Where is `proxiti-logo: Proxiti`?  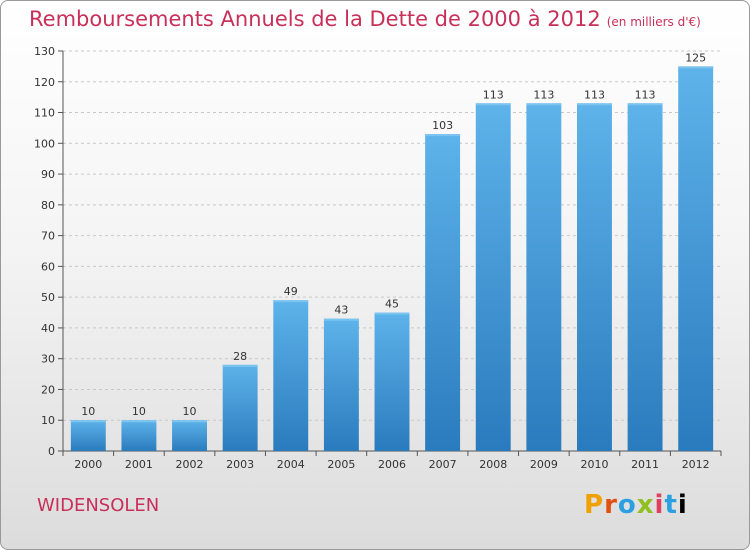 proxiti-logo: Proxiti is located at coordinates (636, 505).